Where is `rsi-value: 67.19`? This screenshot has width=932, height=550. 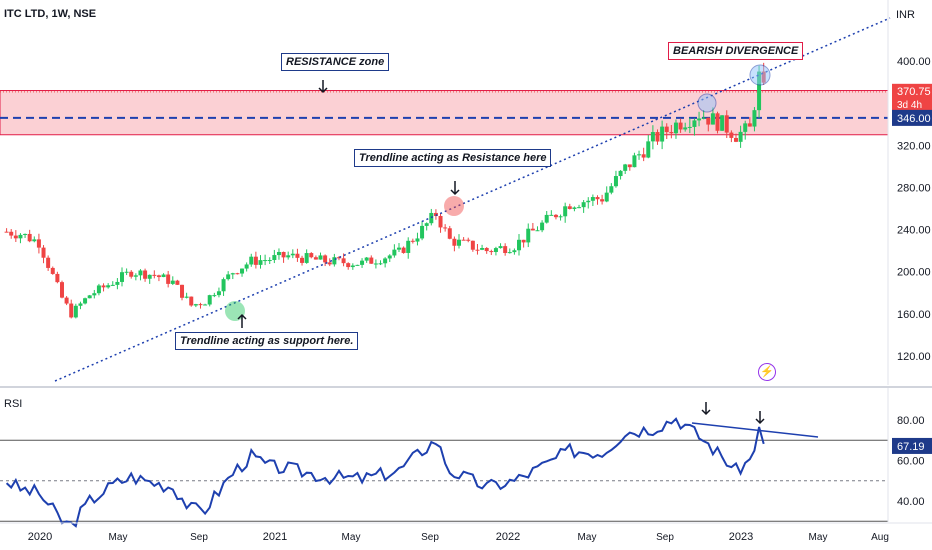
rsi-value: 67.19 is located at coordinates (911, 447).